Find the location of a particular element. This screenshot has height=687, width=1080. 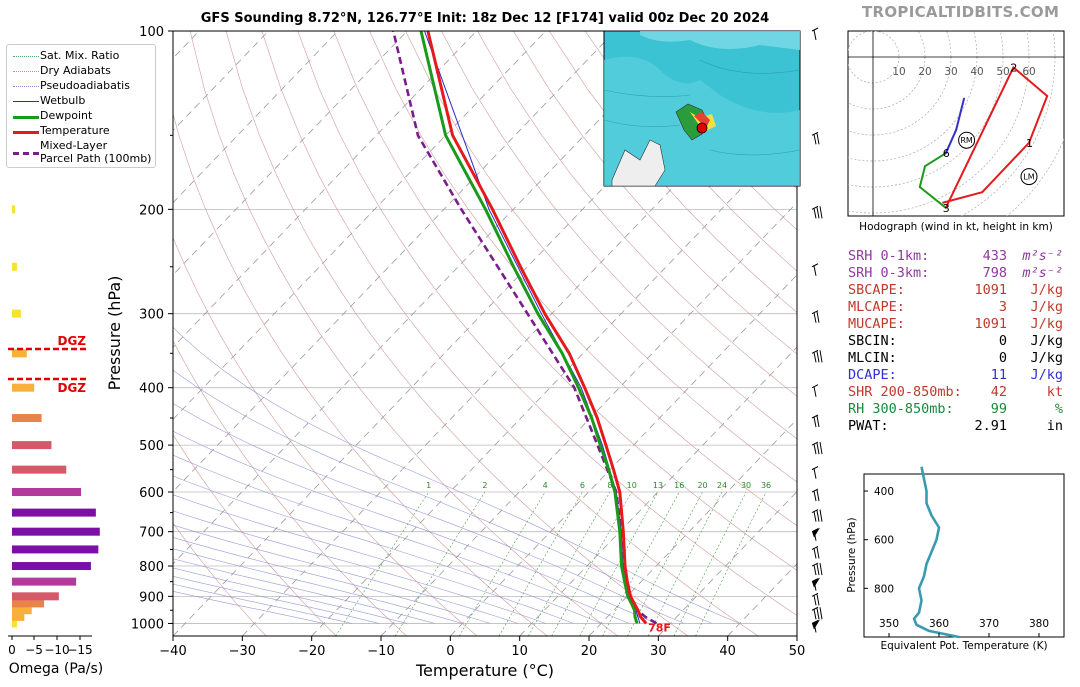

param-number: 433 is located at coordinates (994, 256).